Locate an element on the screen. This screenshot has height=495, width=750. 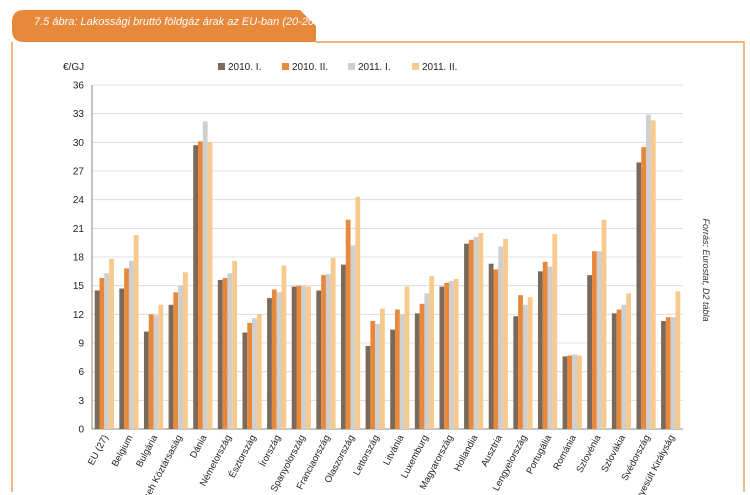
x-tick-label: Ausztria is located at coordinates (492, 451).